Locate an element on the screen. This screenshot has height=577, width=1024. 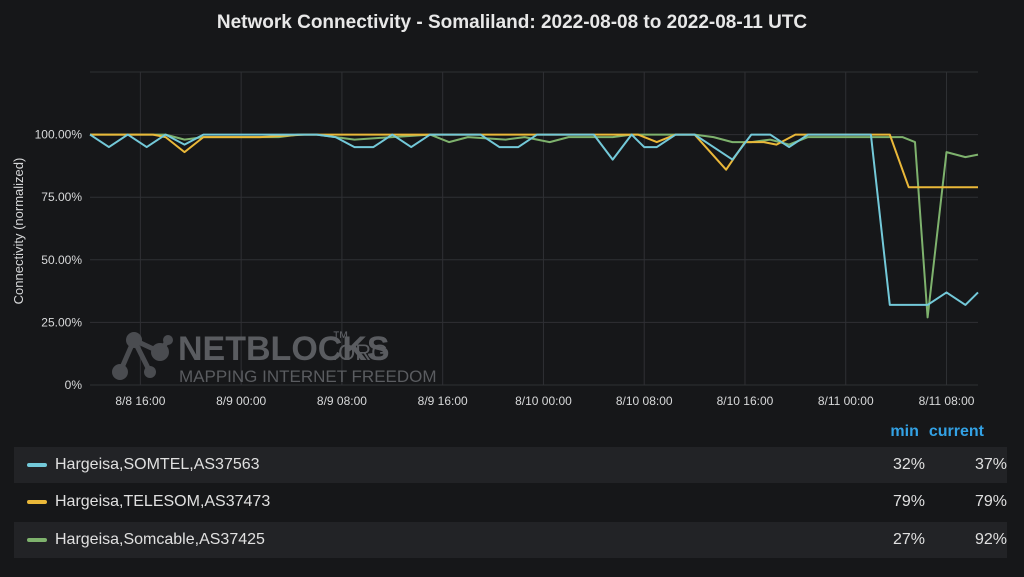
watermark-tagline: MAPPING INTERNET FREEDOM is located at coordinates (308, 376).